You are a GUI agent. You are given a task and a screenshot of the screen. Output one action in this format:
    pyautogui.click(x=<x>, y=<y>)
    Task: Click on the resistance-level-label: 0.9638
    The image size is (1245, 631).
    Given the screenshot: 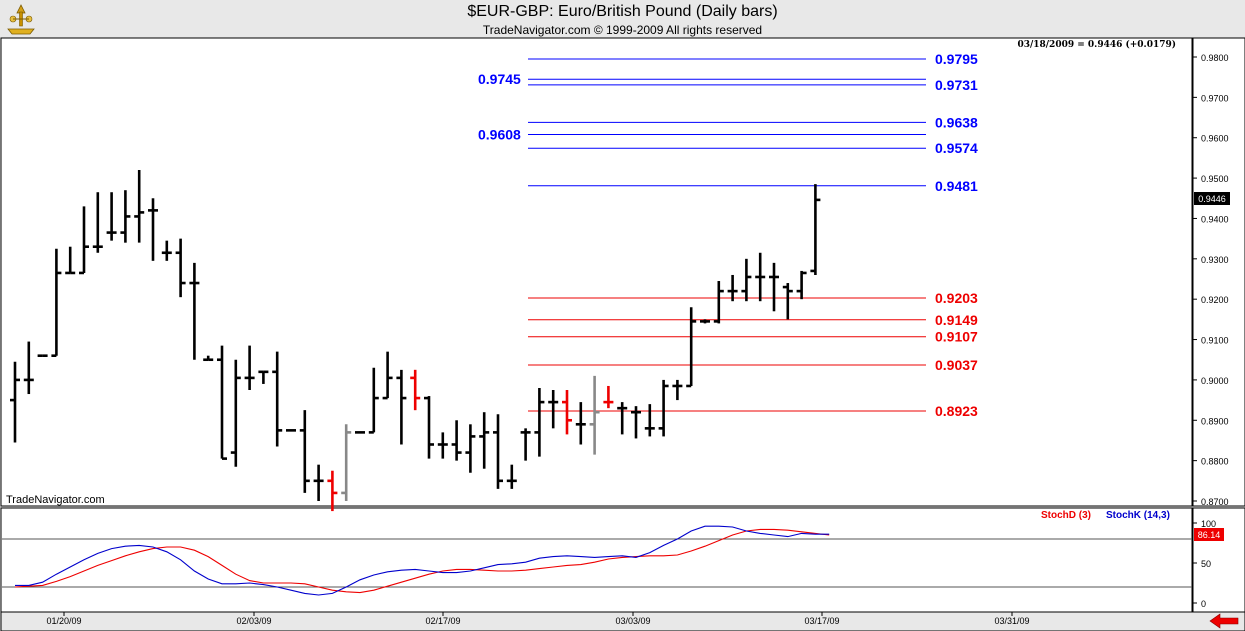 What is the action you would take?
    pyautogui.click(x=956, y=122)
    